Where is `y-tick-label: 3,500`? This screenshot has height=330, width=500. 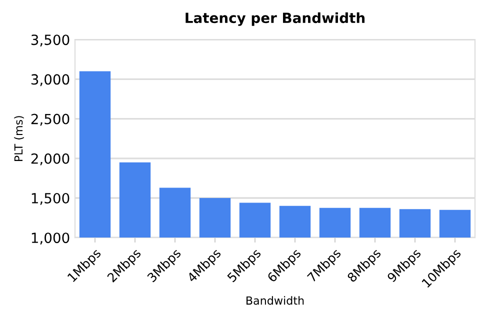
y-tick-label: 3,500 is located at coordinates (50, 40).